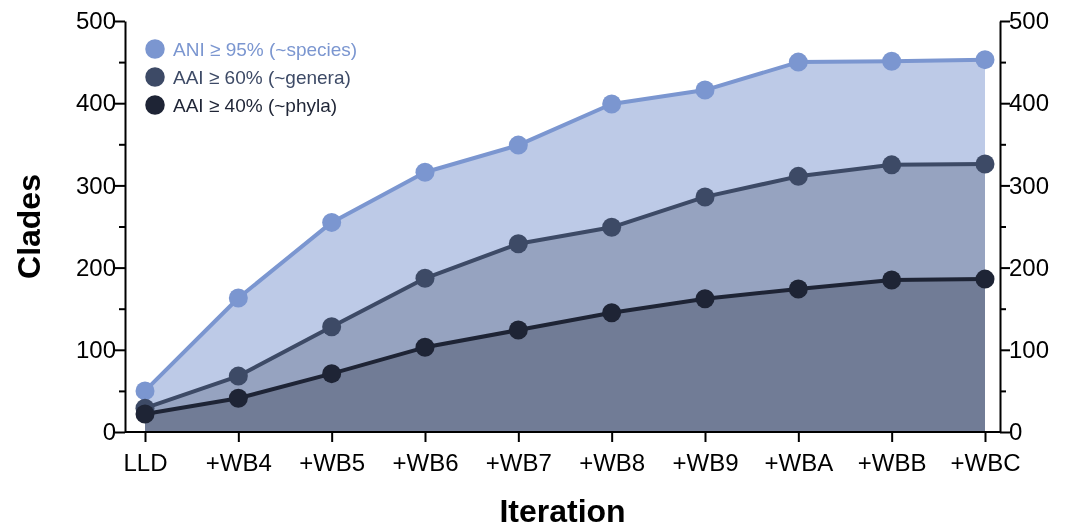  I want to click on y-tick-label: 300, so click(95, 185).